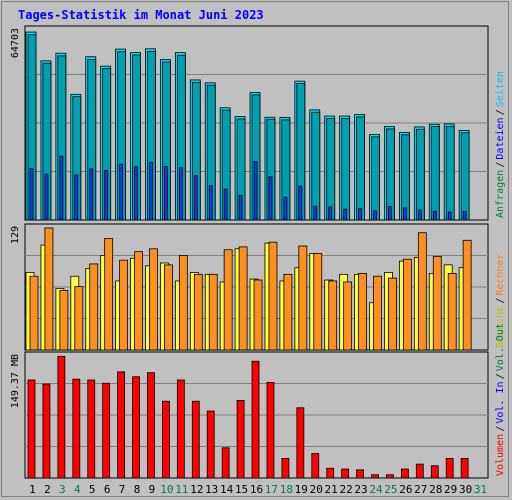 Image resolution: width=512 pixels, height=500 pixels. I want to click on x-tick-label-day-18: 18, so click(286, 489).